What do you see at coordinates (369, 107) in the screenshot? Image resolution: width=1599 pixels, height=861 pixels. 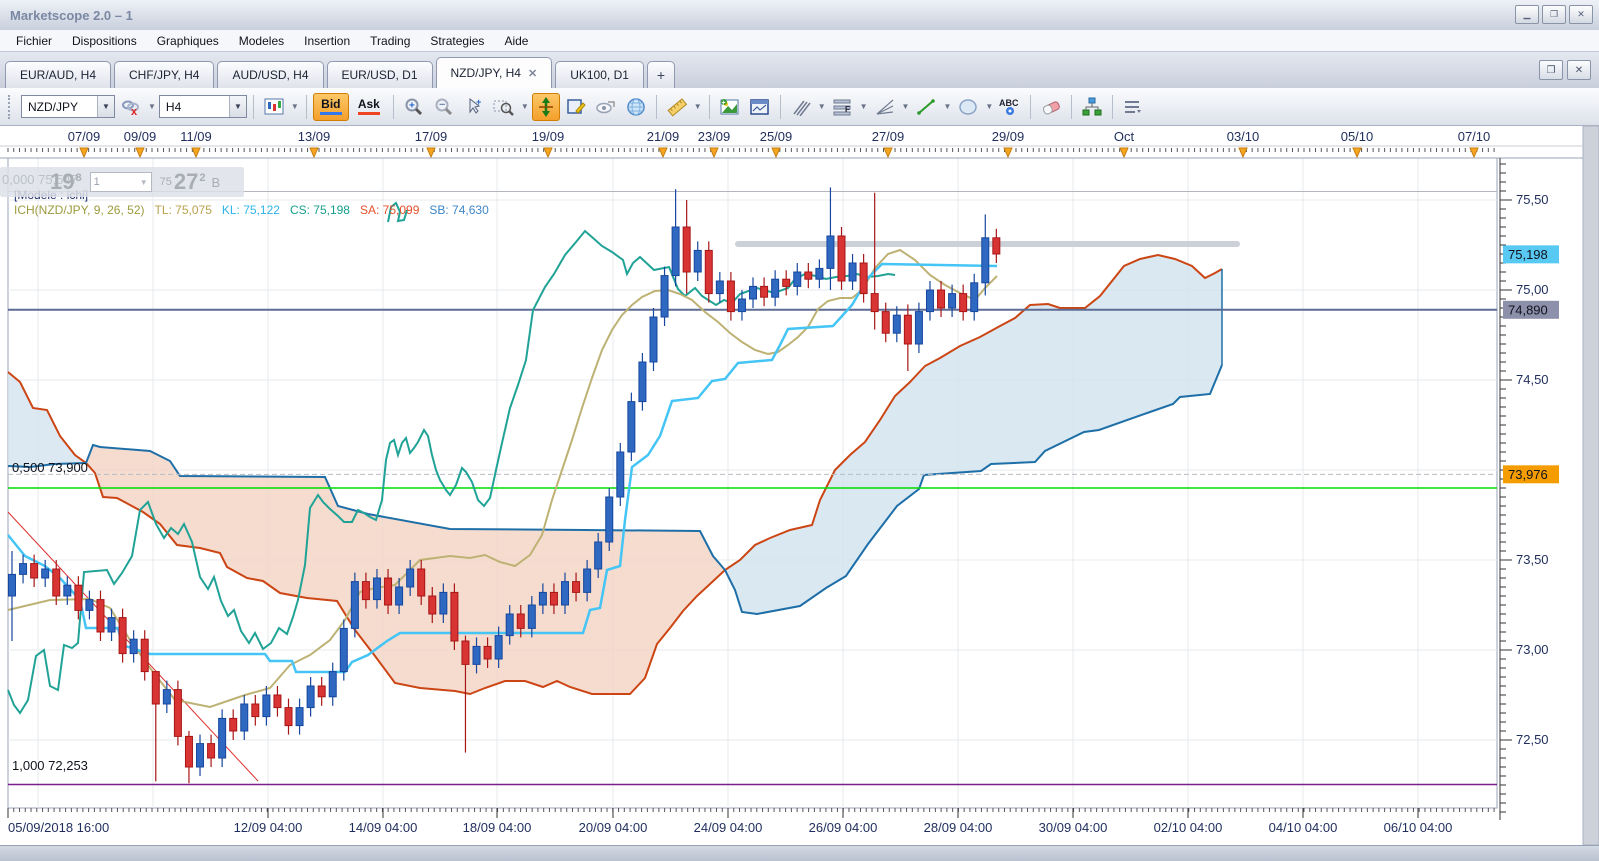 I see `ask-button: Ask` at bounding box center [369, 107].